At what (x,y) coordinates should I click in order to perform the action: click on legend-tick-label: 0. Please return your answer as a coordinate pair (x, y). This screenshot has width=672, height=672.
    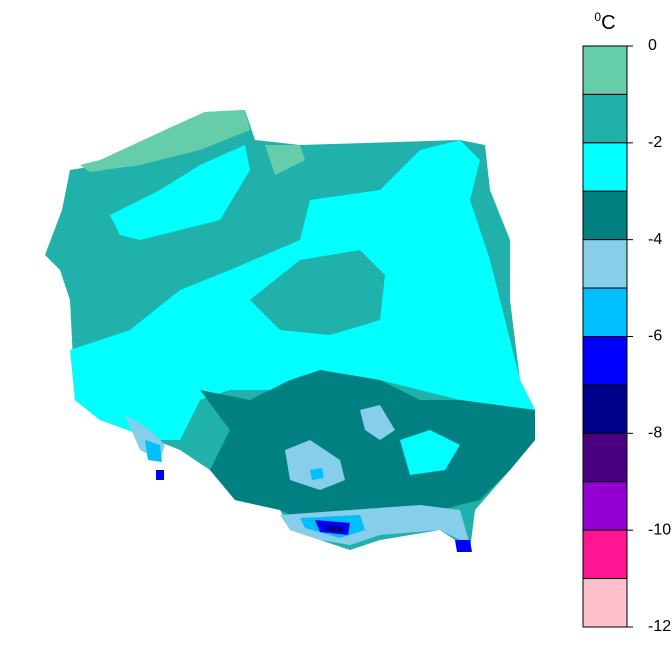
    Looking at the image, I should click on (652, 45).